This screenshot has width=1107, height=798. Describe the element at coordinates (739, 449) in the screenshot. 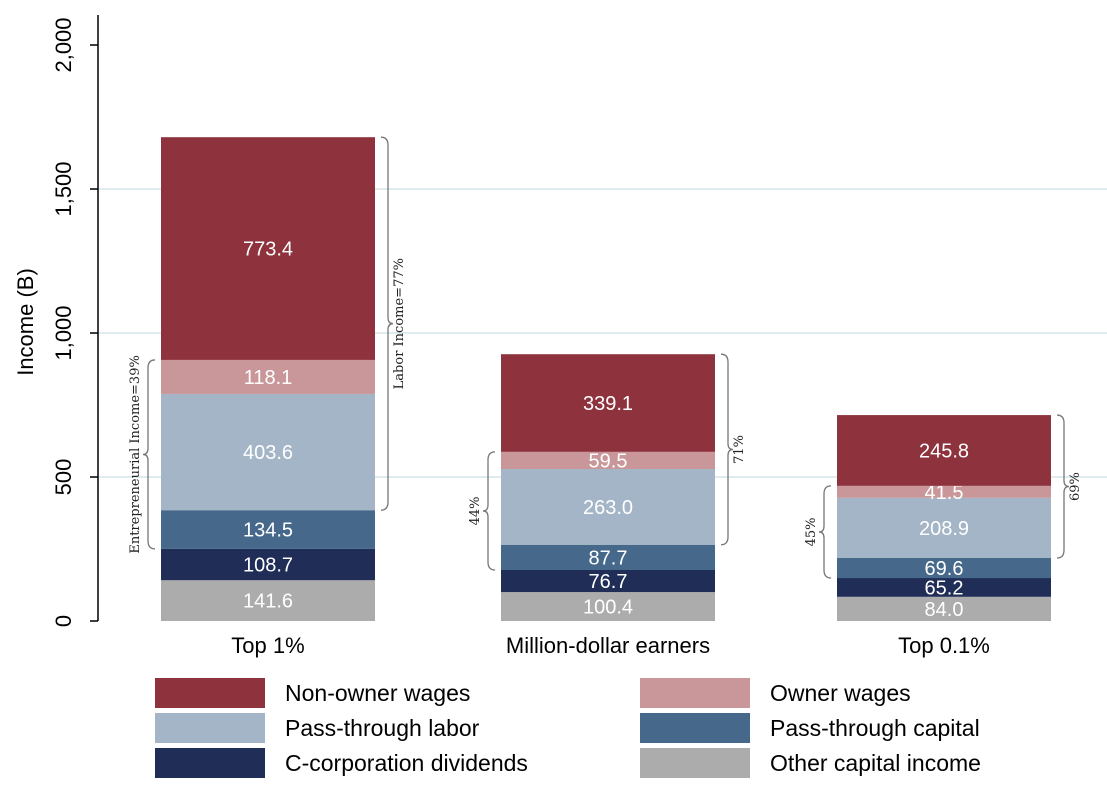

I see `labor-label: 71%` at that location.